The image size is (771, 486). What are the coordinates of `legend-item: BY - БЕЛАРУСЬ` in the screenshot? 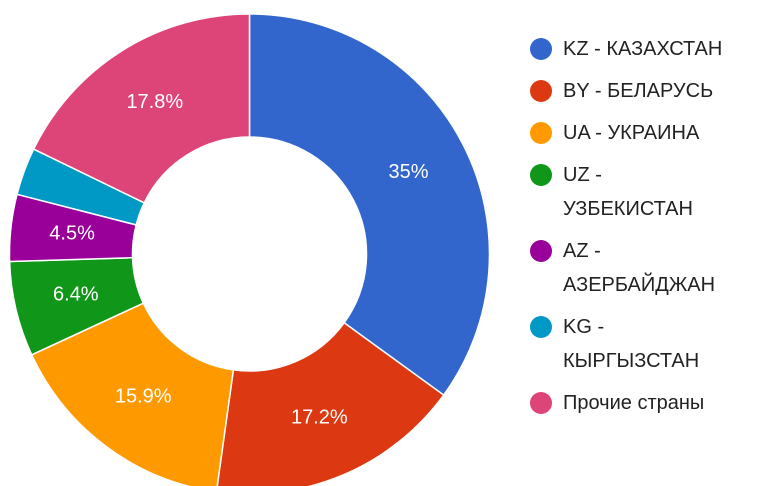 It's located at (632, 91).